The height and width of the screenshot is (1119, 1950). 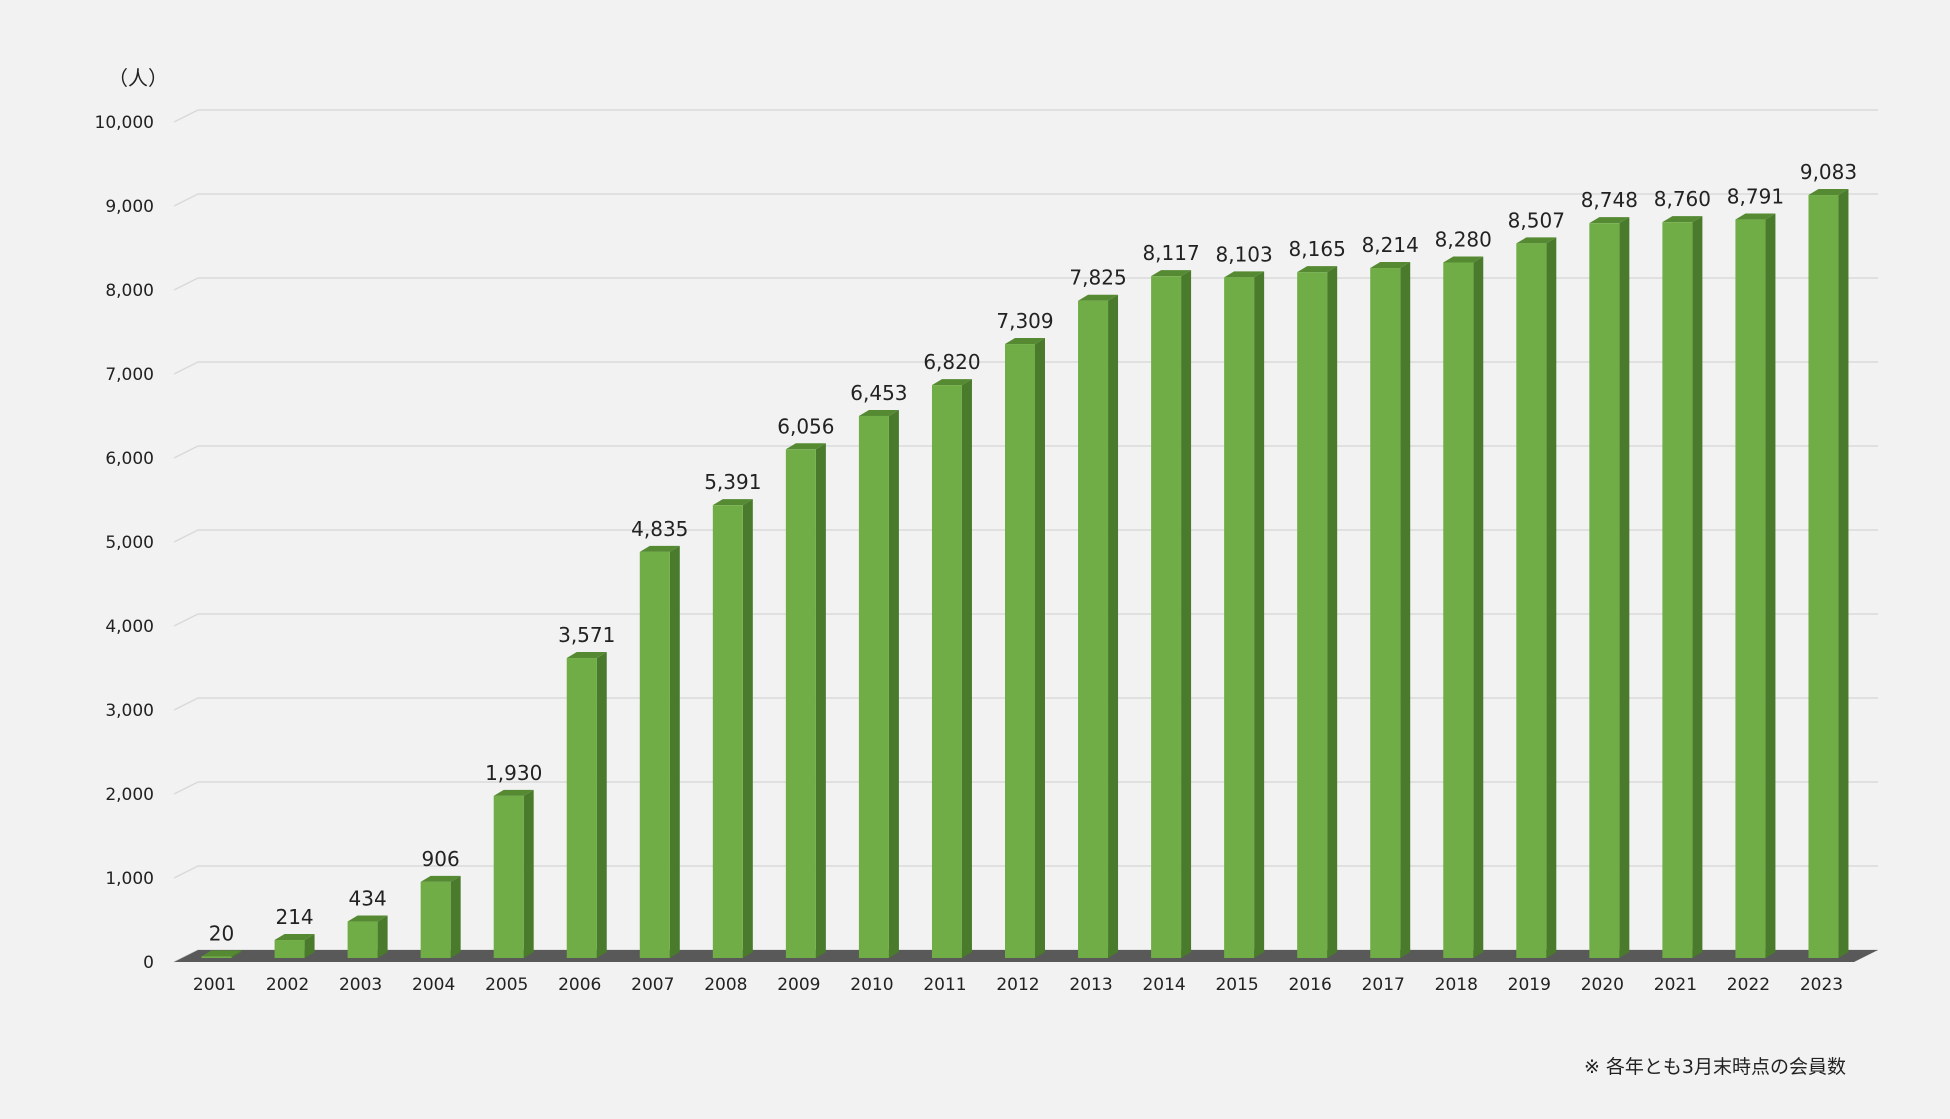 I want to click on x-tick-label: 2001, so click(x=214, y=985).